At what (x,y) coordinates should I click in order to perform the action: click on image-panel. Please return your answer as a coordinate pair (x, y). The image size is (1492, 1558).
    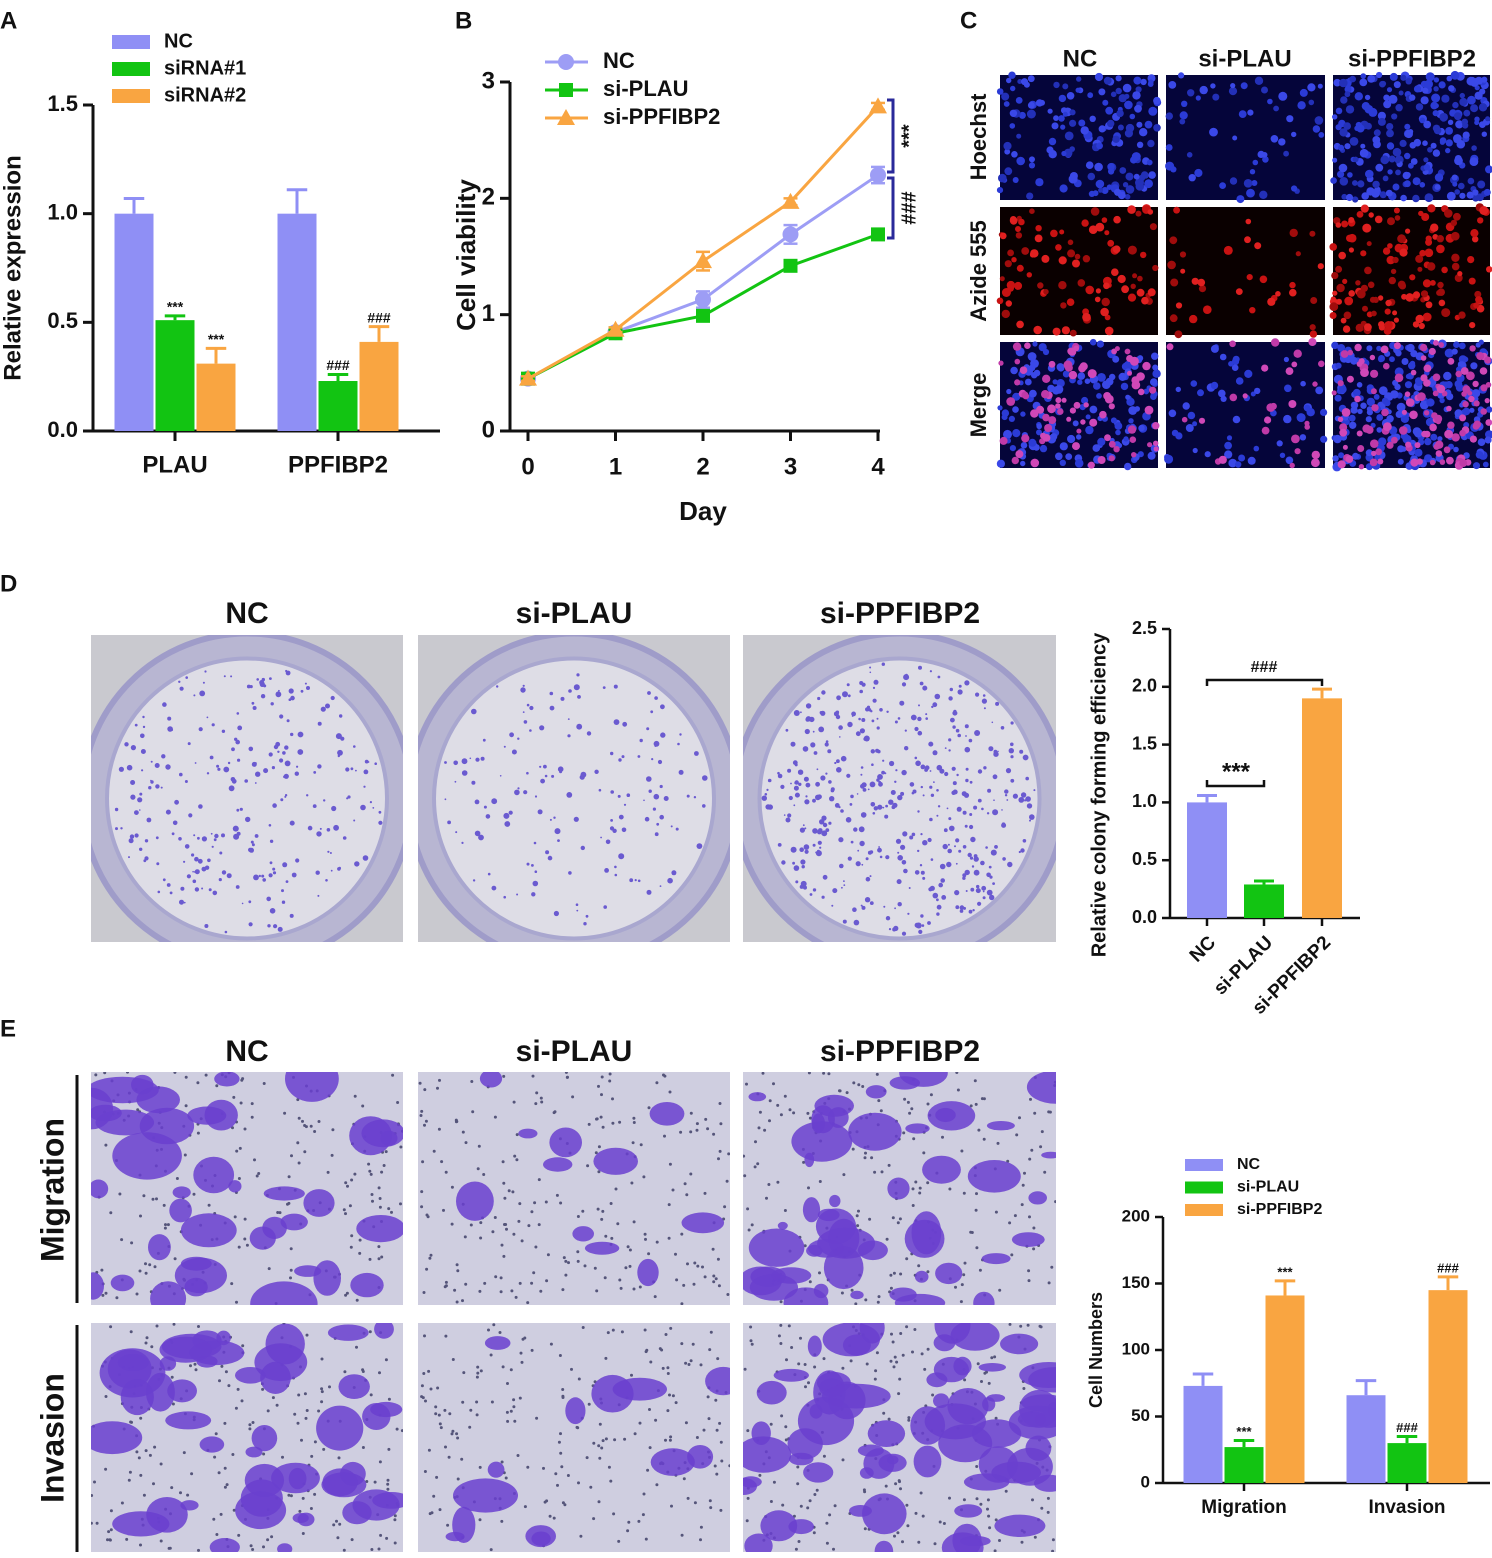
    Looking at the image, I should click on (247, 788).